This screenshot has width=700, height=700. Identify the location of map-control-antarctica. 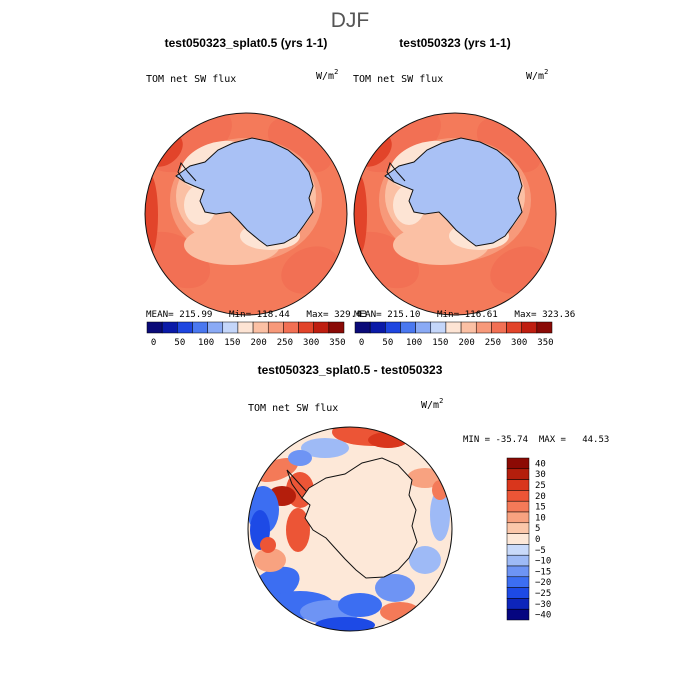
(453, 192).